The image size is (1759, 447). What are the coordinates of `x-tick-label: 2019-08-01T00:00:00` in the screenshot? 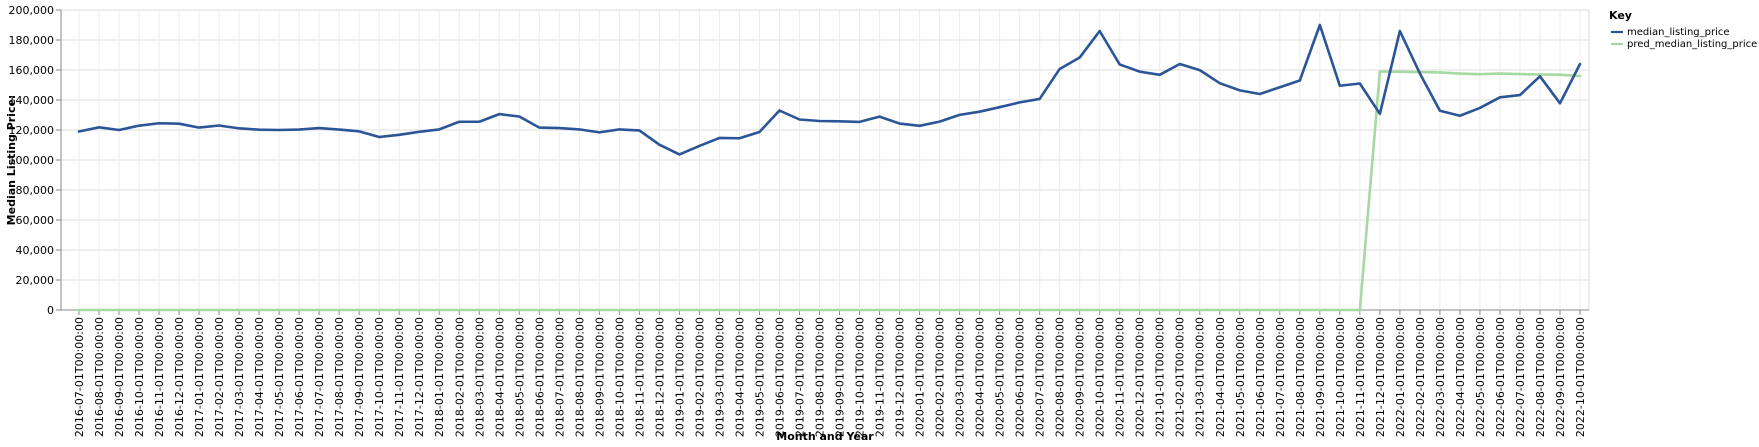 It's located at (819, 377).